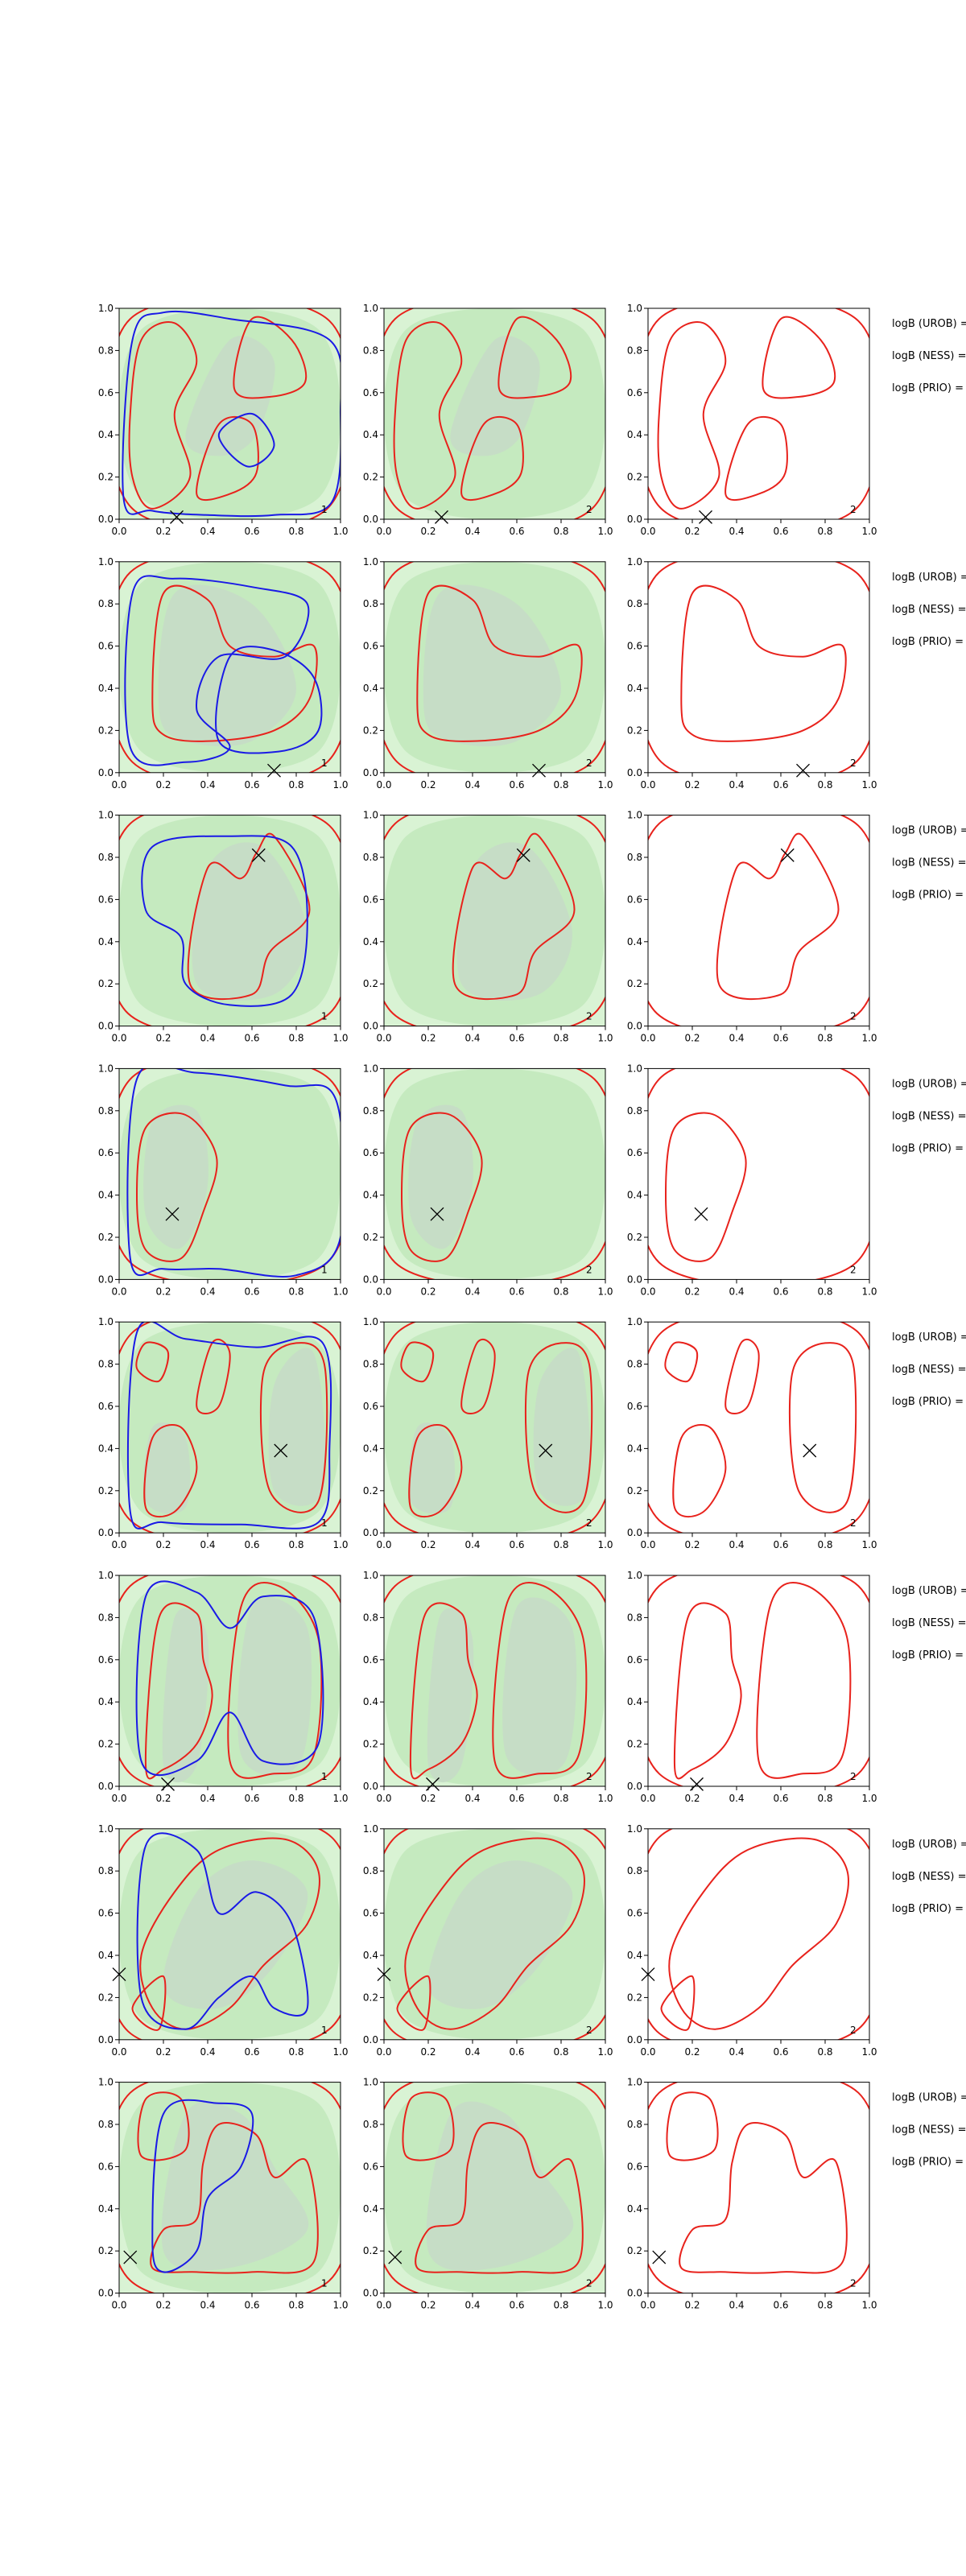 This screenshot has width=966, height=2576. I want to click on panel-r3-c2: 2 0.0 0.2 0.4 0.6 0.8 1.0 0.0 0.2 0.4 0.6 0.8 1.0, so click(488, 927).